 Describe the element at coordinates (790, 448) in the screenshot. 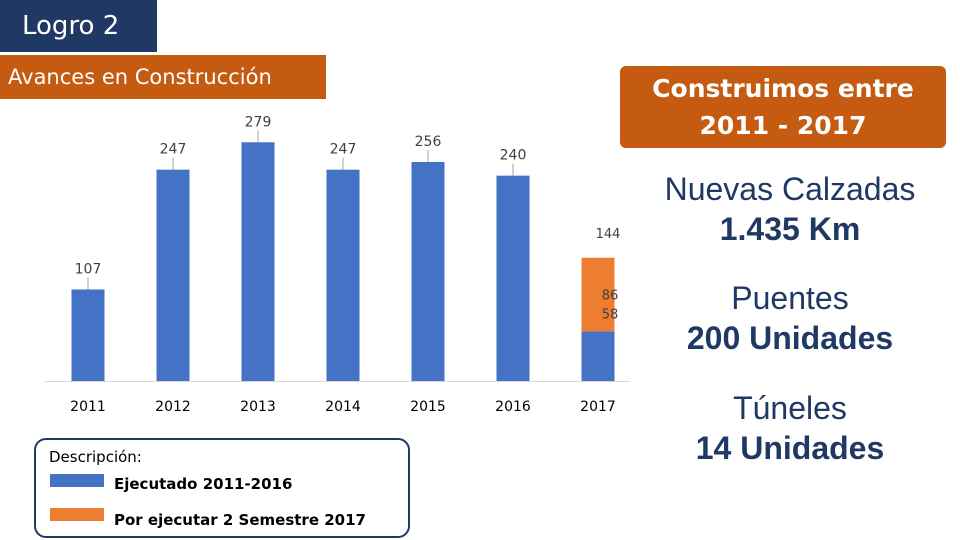

I see `stat-tuneles-value: 14 Unidades` at that location.